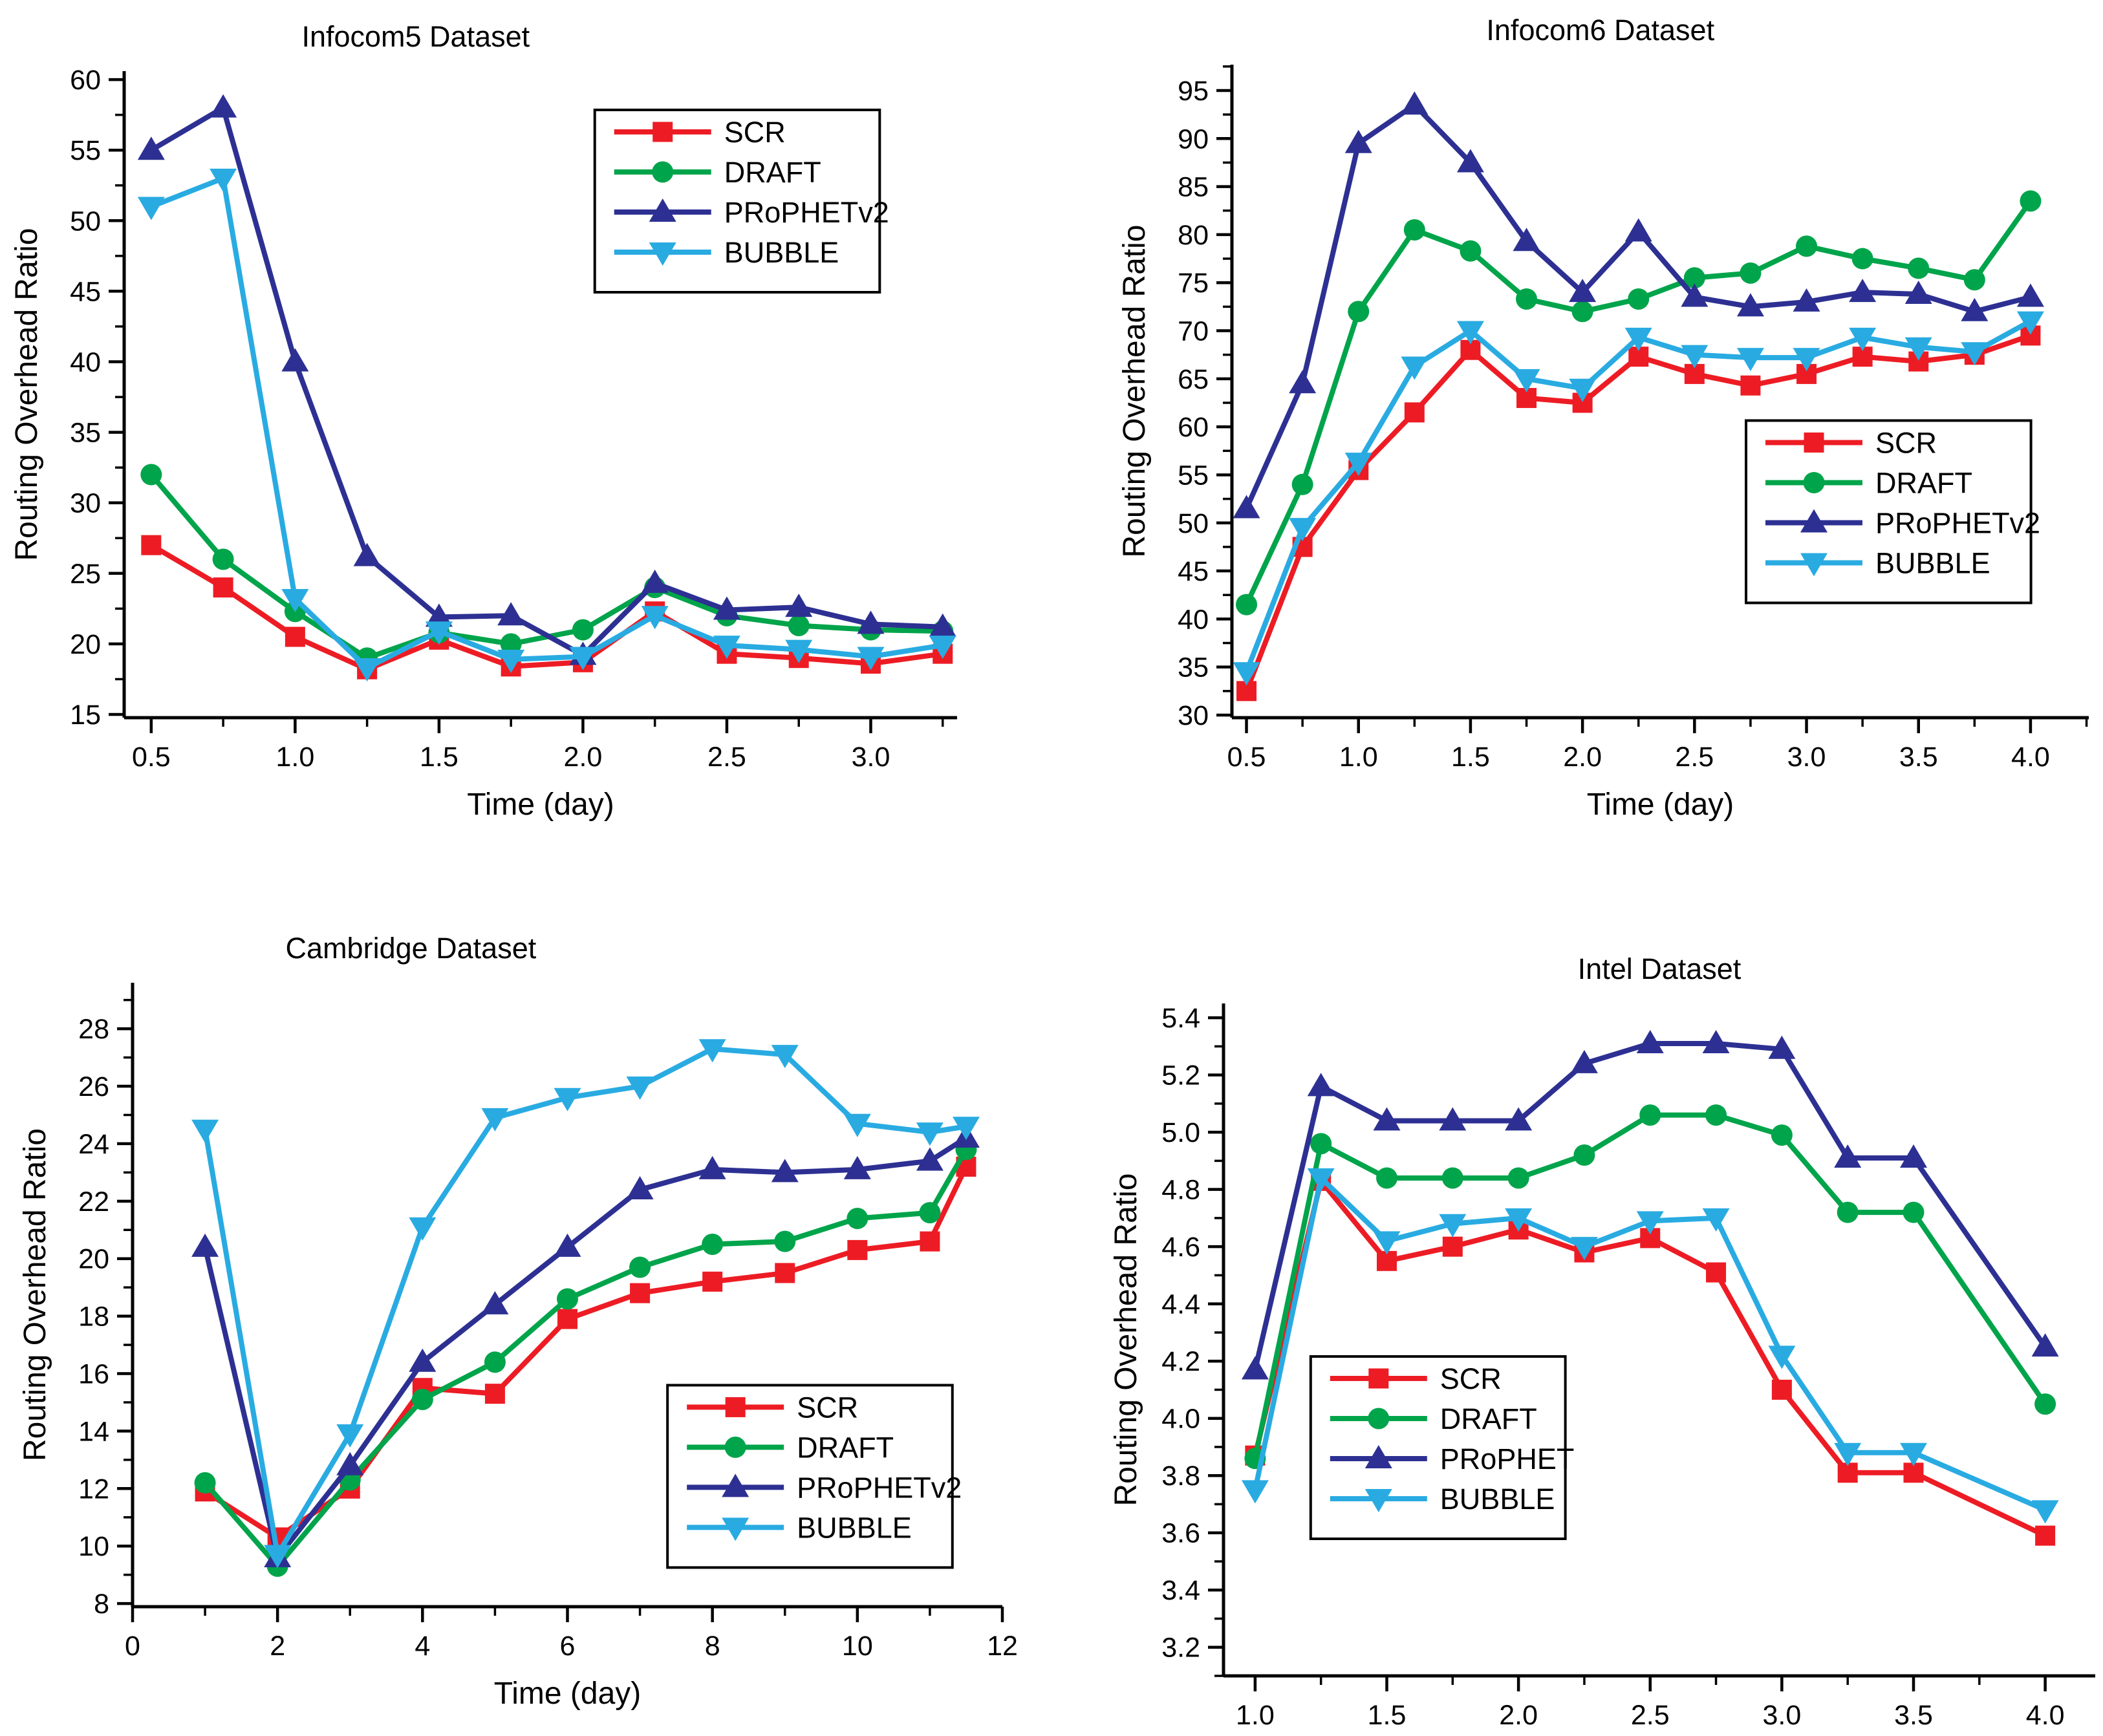 The height and width of the screenshot is (1736, 2103). I want to click on legend: SCR DRAFT PRoPHETv2 BUBBLE, so click(814, 1476).